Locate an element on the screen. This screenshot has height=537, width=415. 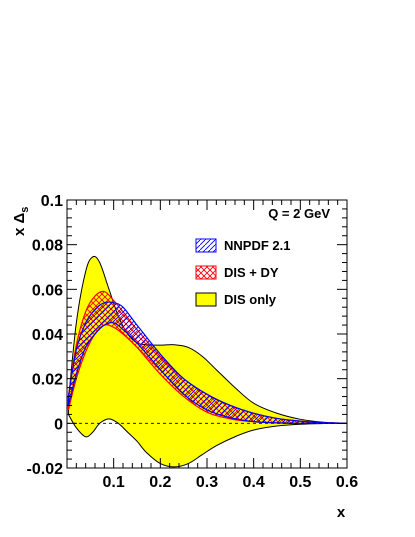
x-tick-label: 0.6 is located at coordinates (347, 482).